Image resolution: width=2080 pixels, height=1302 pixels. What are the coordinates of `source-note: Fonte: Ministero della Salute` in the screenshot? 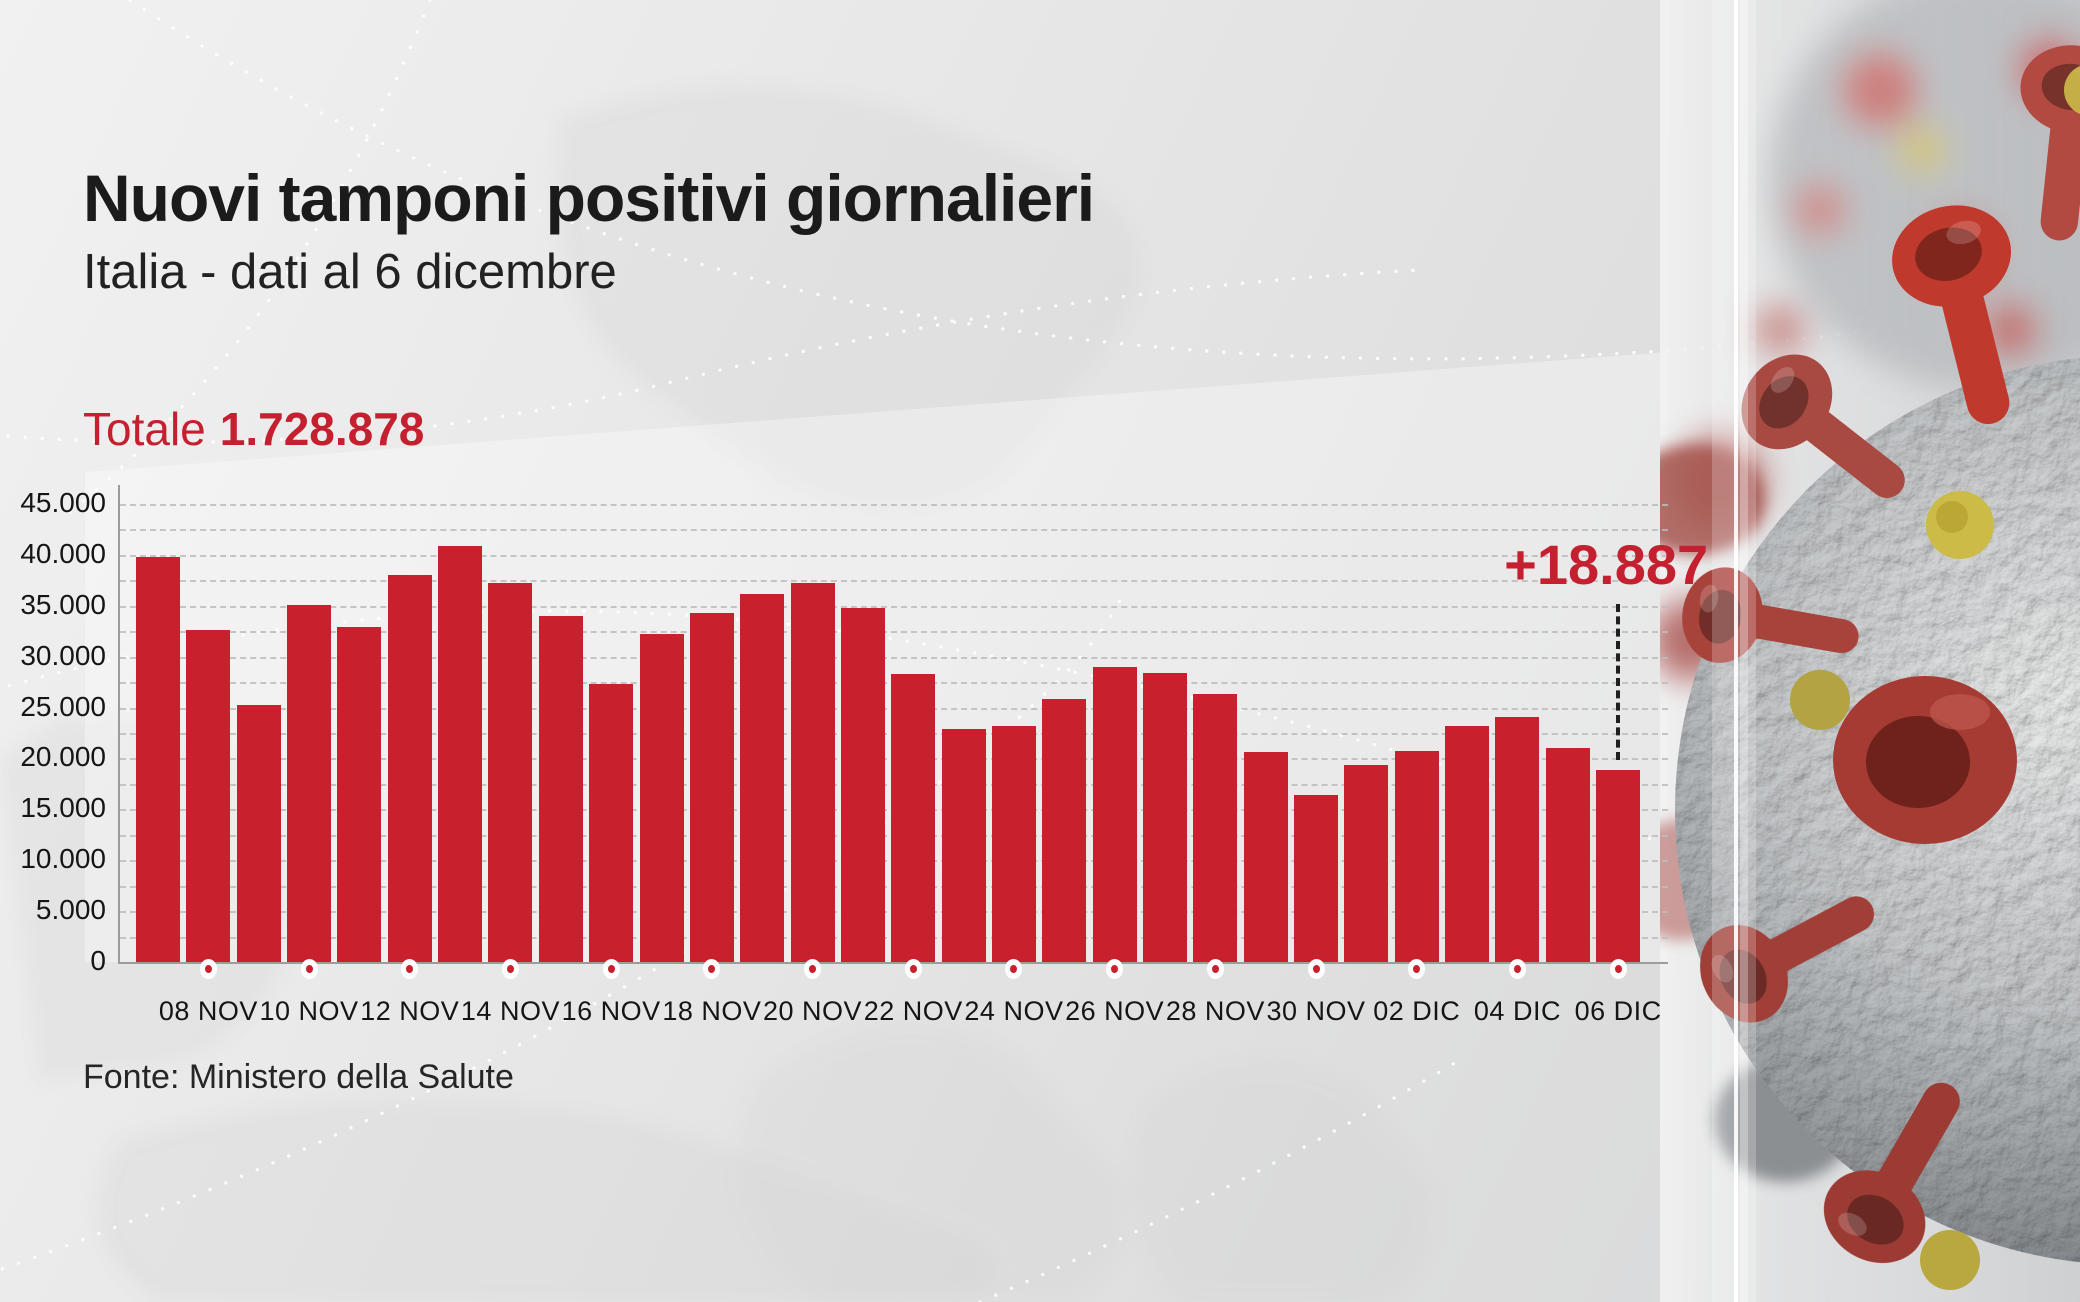 It's located at (298, 1077).